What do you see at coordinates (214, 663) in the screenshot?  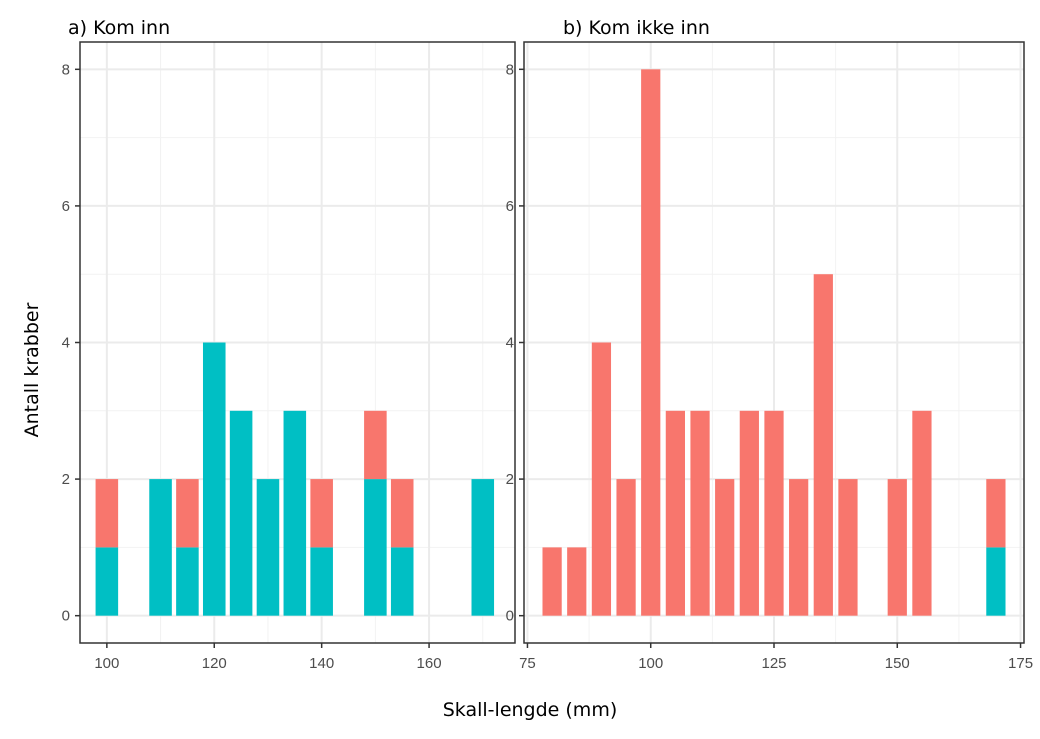 I see `x-tick-label: 120` at bounding box center [214, 663].